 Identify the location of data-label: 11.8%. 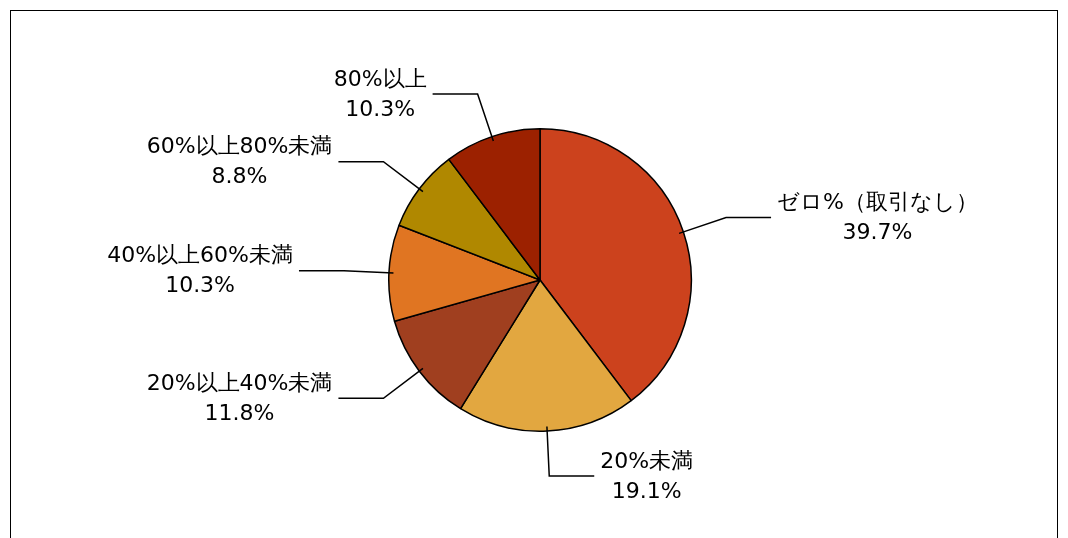
(239, 413).